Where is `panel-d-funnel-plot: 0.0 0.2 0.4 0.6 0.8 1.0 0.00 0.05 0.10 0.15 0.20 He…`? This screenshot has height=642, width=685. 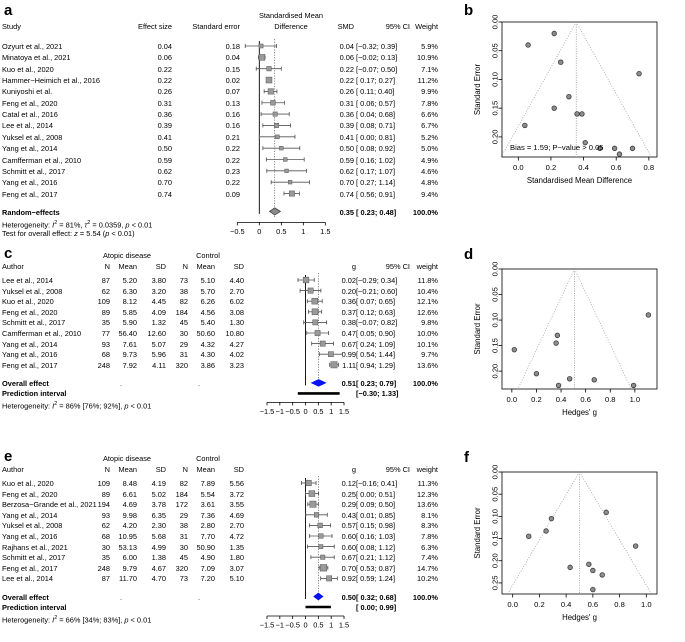
panel-d-funnel-plot: 0.0 0.2 0.4 0.6 0.8 1.0 0.00 0.05 0.10 0.15 0.20 He… is located at coordinates (565, 339).